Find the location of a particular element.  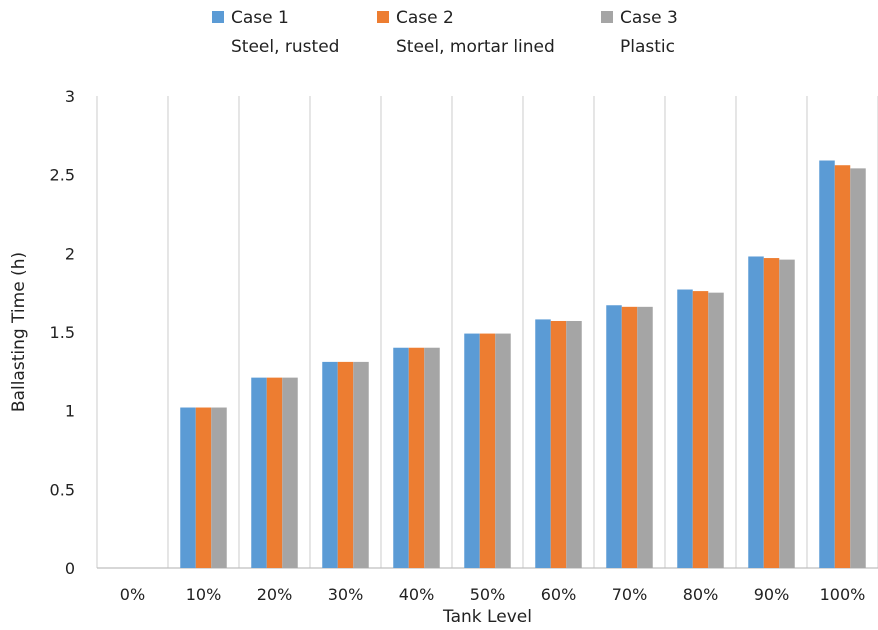

x-tick-label: 60% is located at coordinates (559, 594).